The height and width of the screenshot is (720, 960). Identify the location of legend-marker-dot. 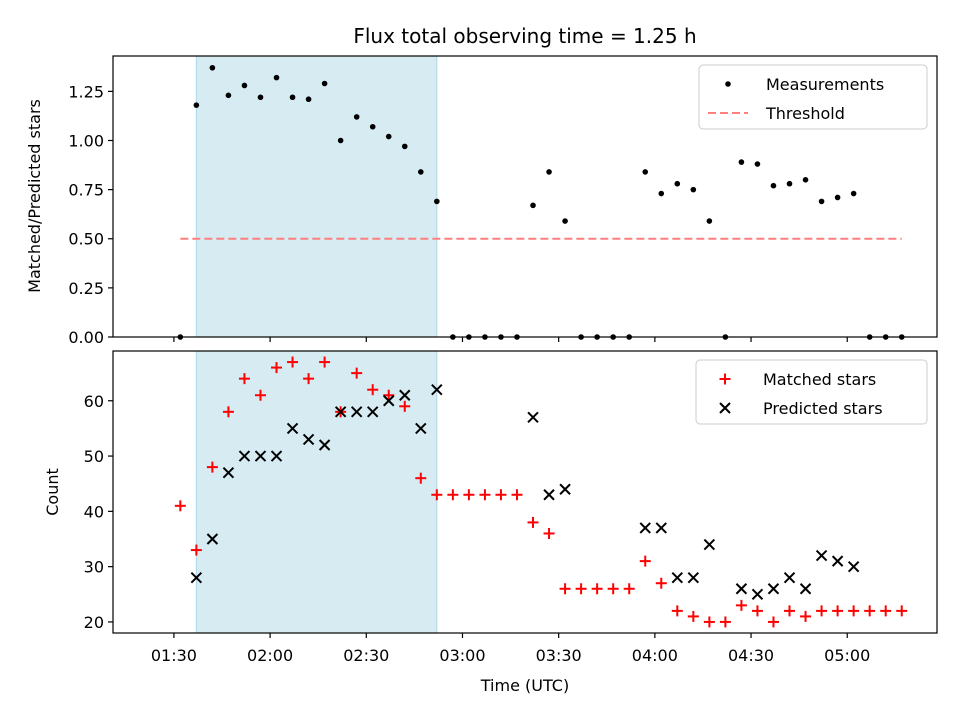
(728, 84).